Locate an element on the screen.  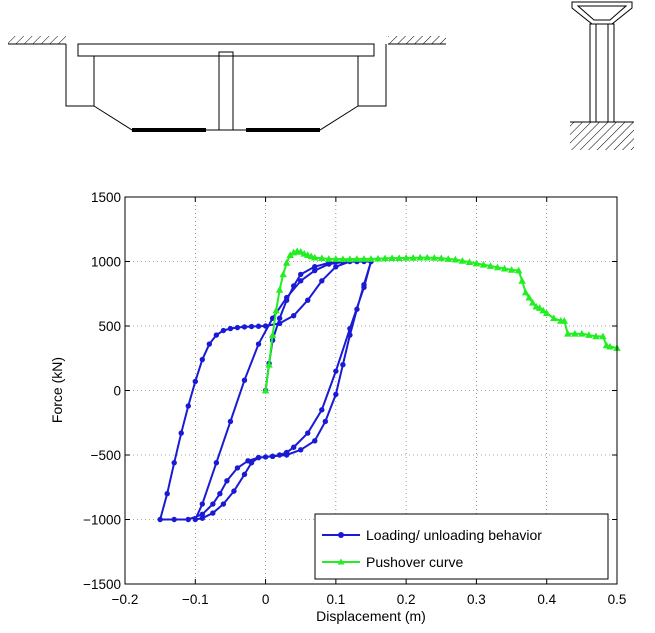
abutment-right is located at coordinates (372, 75).